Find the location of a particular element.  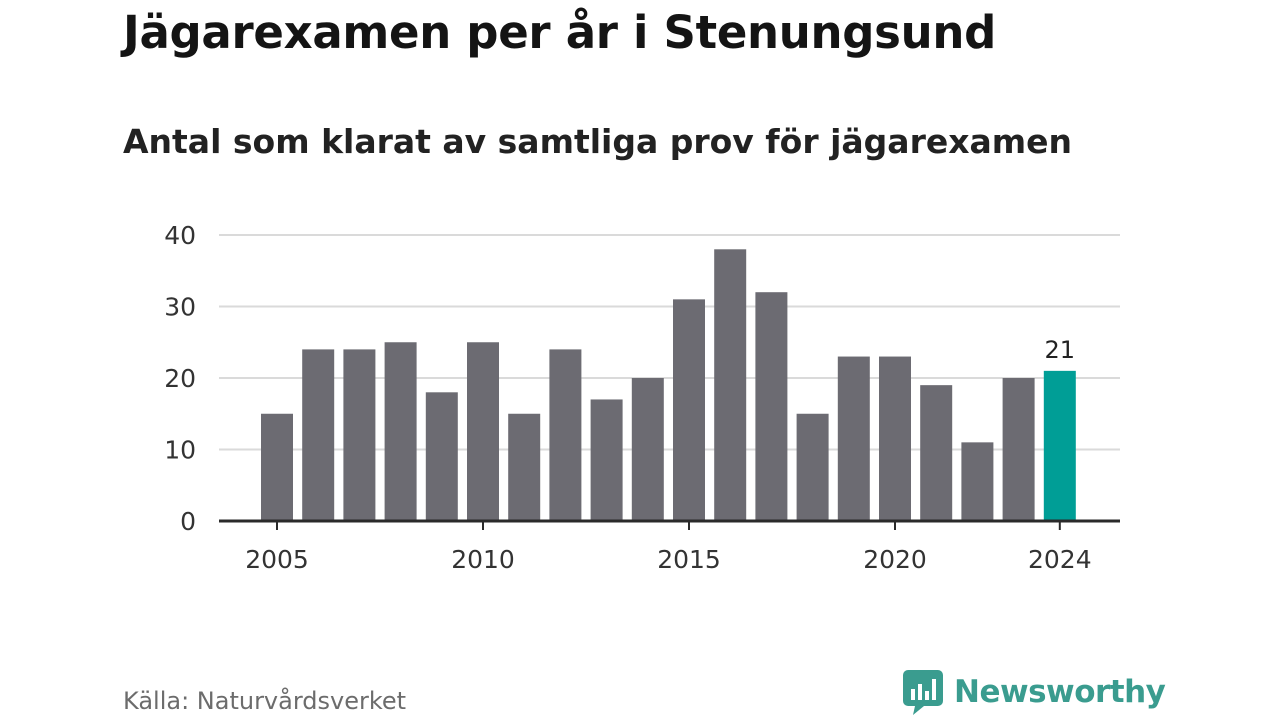

data-labels: 21 is located at coordinates (1060, 350).